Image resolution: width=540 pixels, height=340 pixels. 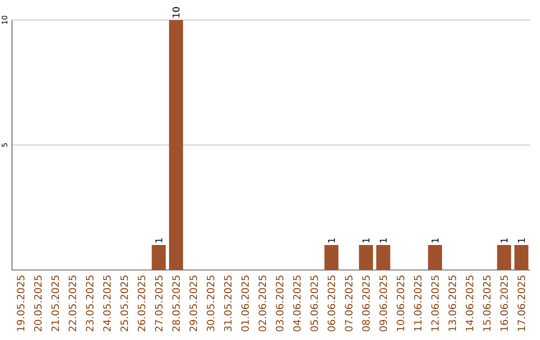 What do you see at coordinates (366, 304) in the screenshot?
I see `x-tick-label: 08.06.2025` at bounding box center [366, 304].